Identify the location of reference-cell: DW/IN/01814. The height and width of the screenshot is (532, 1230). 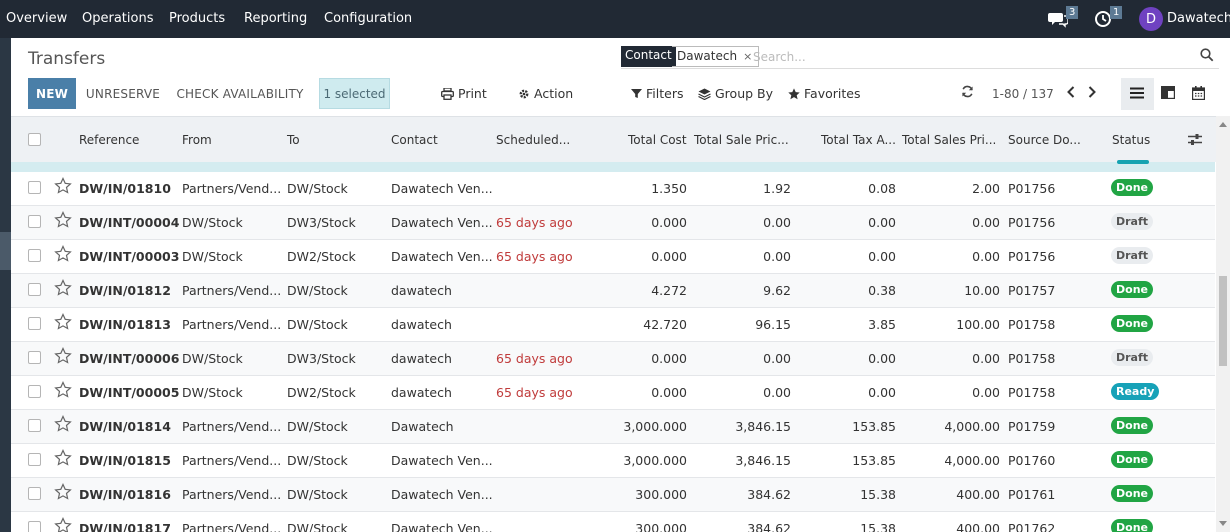
(125, 426).